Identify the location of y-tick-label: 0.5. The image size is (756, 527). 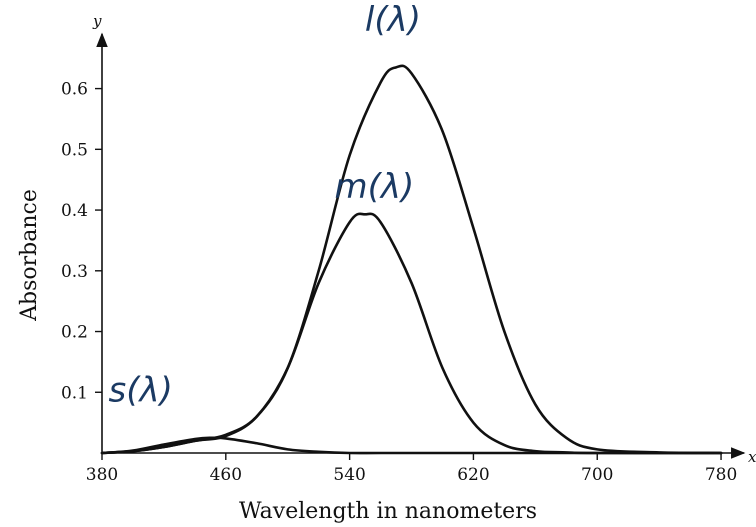
(74, 150).